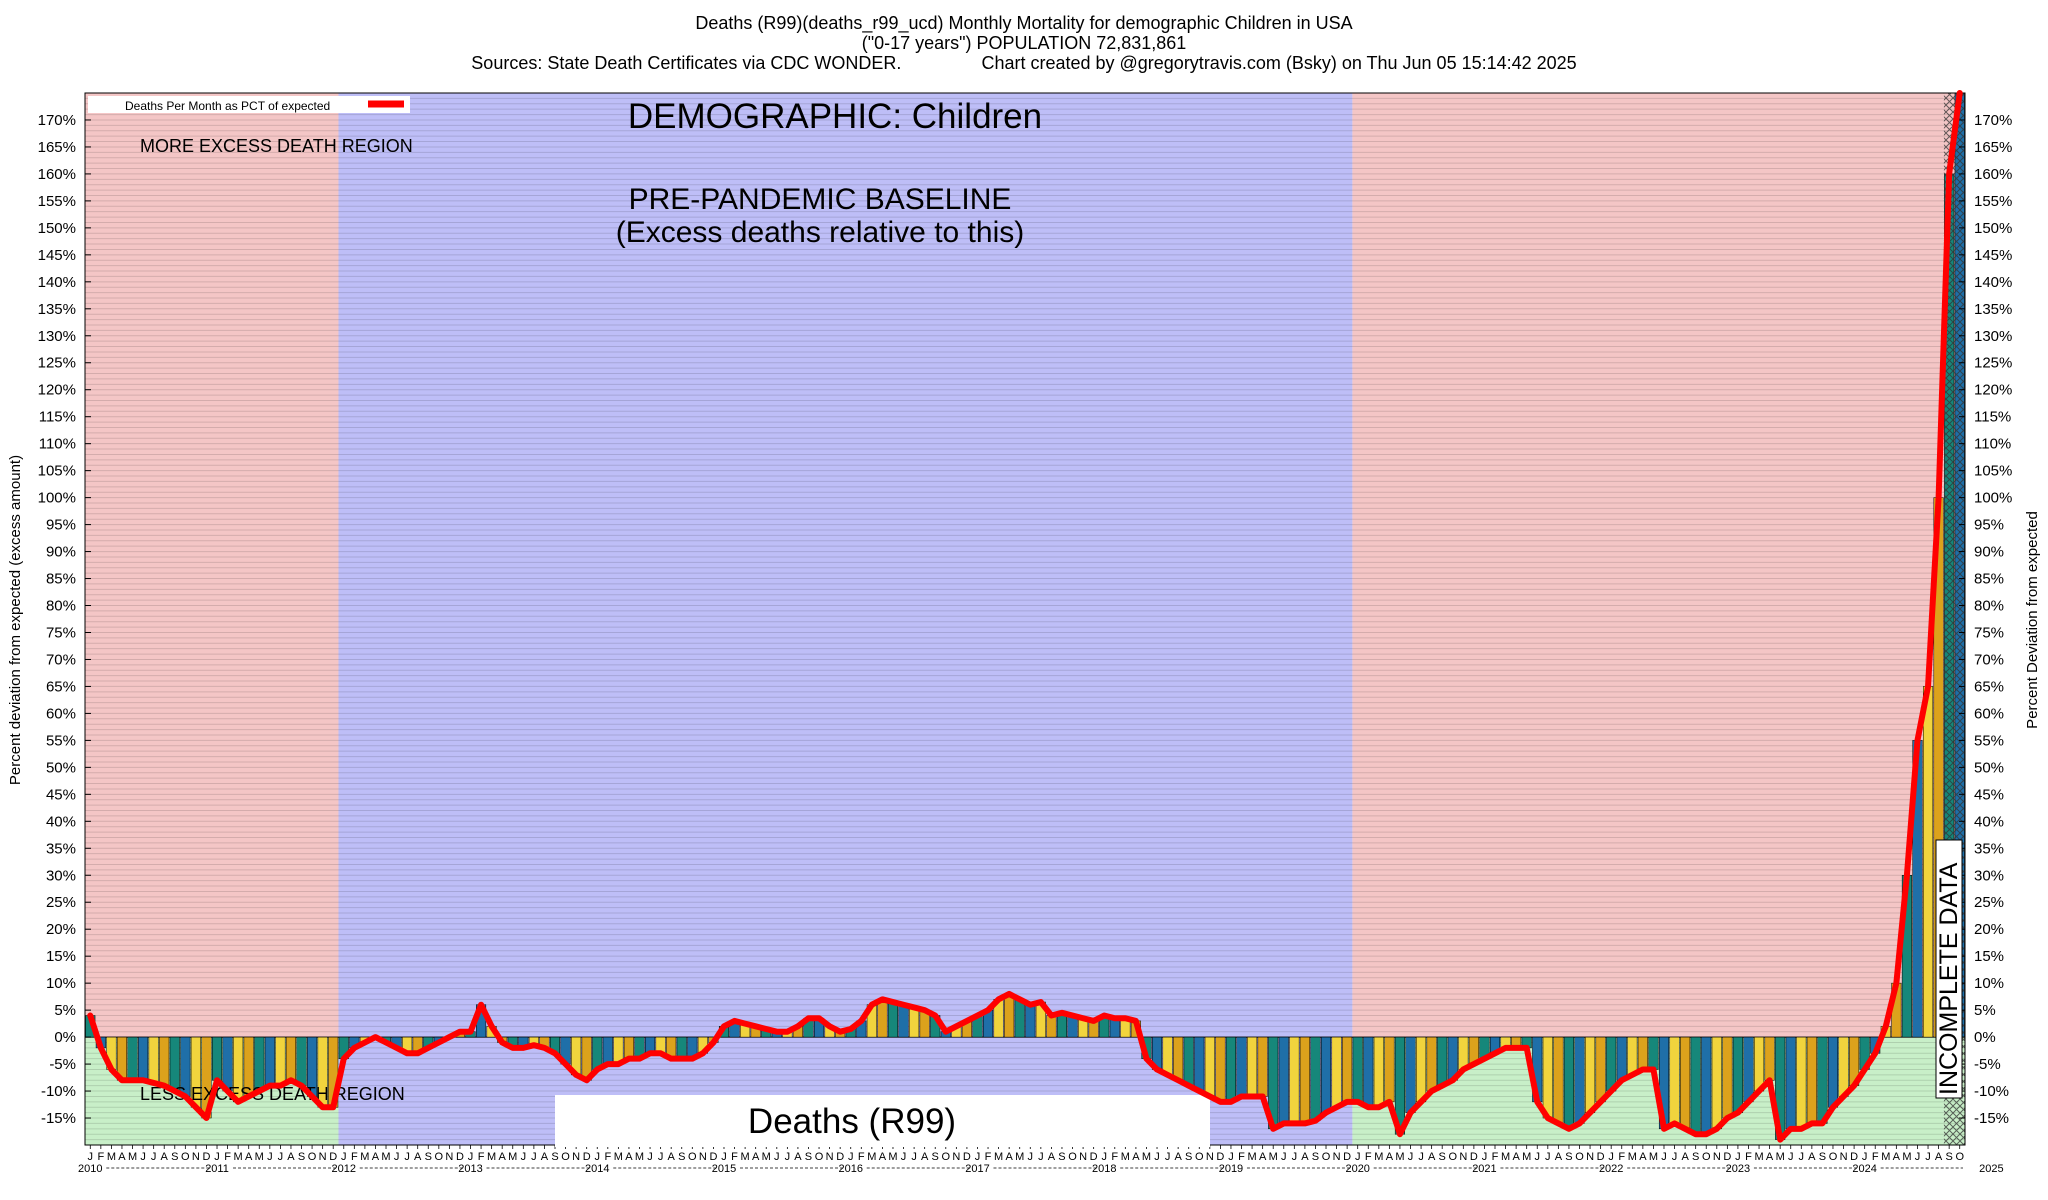  What do you see at coordinates (1993, 390) in the screenshot?
I see `y-tick-label-right: 120%` at bounding box center [1993, 390].